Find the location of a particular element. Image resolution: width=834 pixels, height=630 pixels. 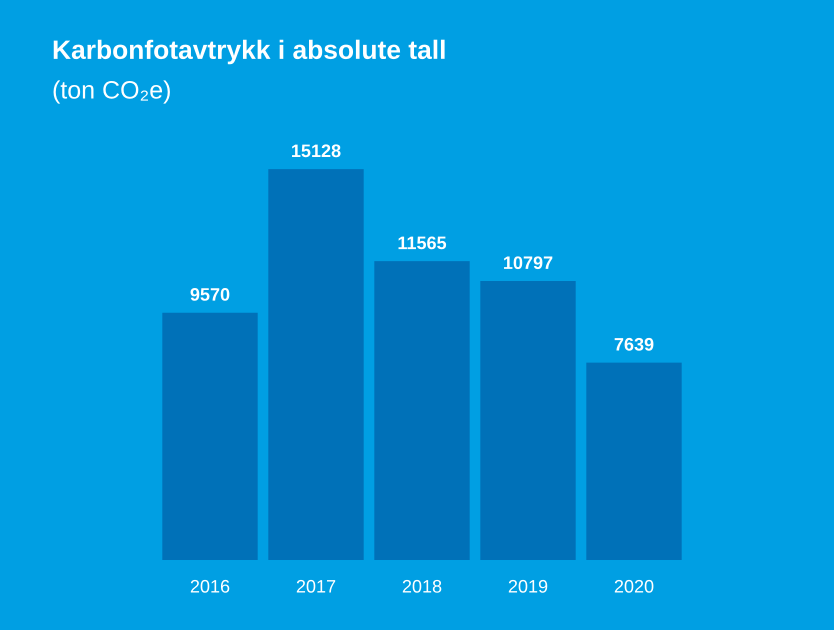

data-label: 15128 is located at coordinates (316, 151).